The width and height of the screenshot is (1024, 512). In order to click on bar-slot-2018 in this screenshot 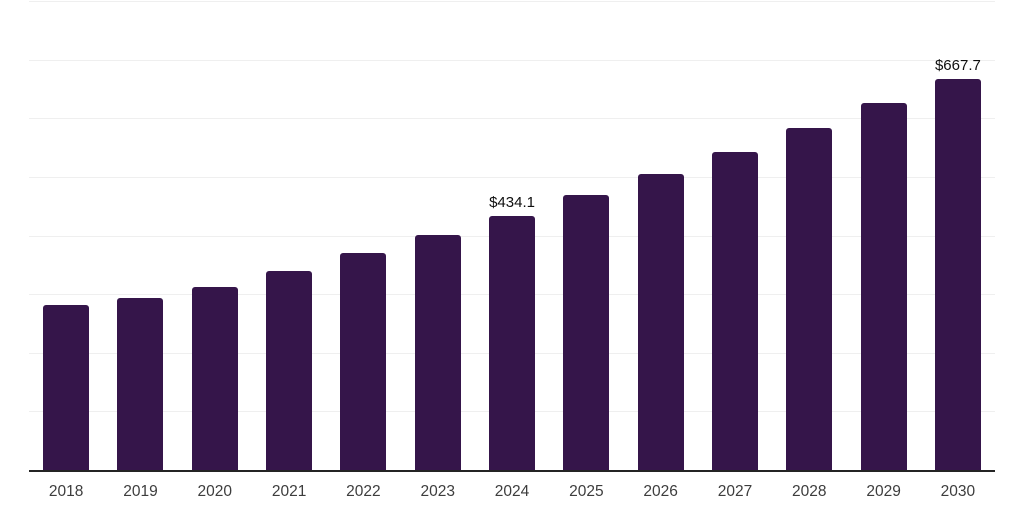, I will do `click(66, 235)`.